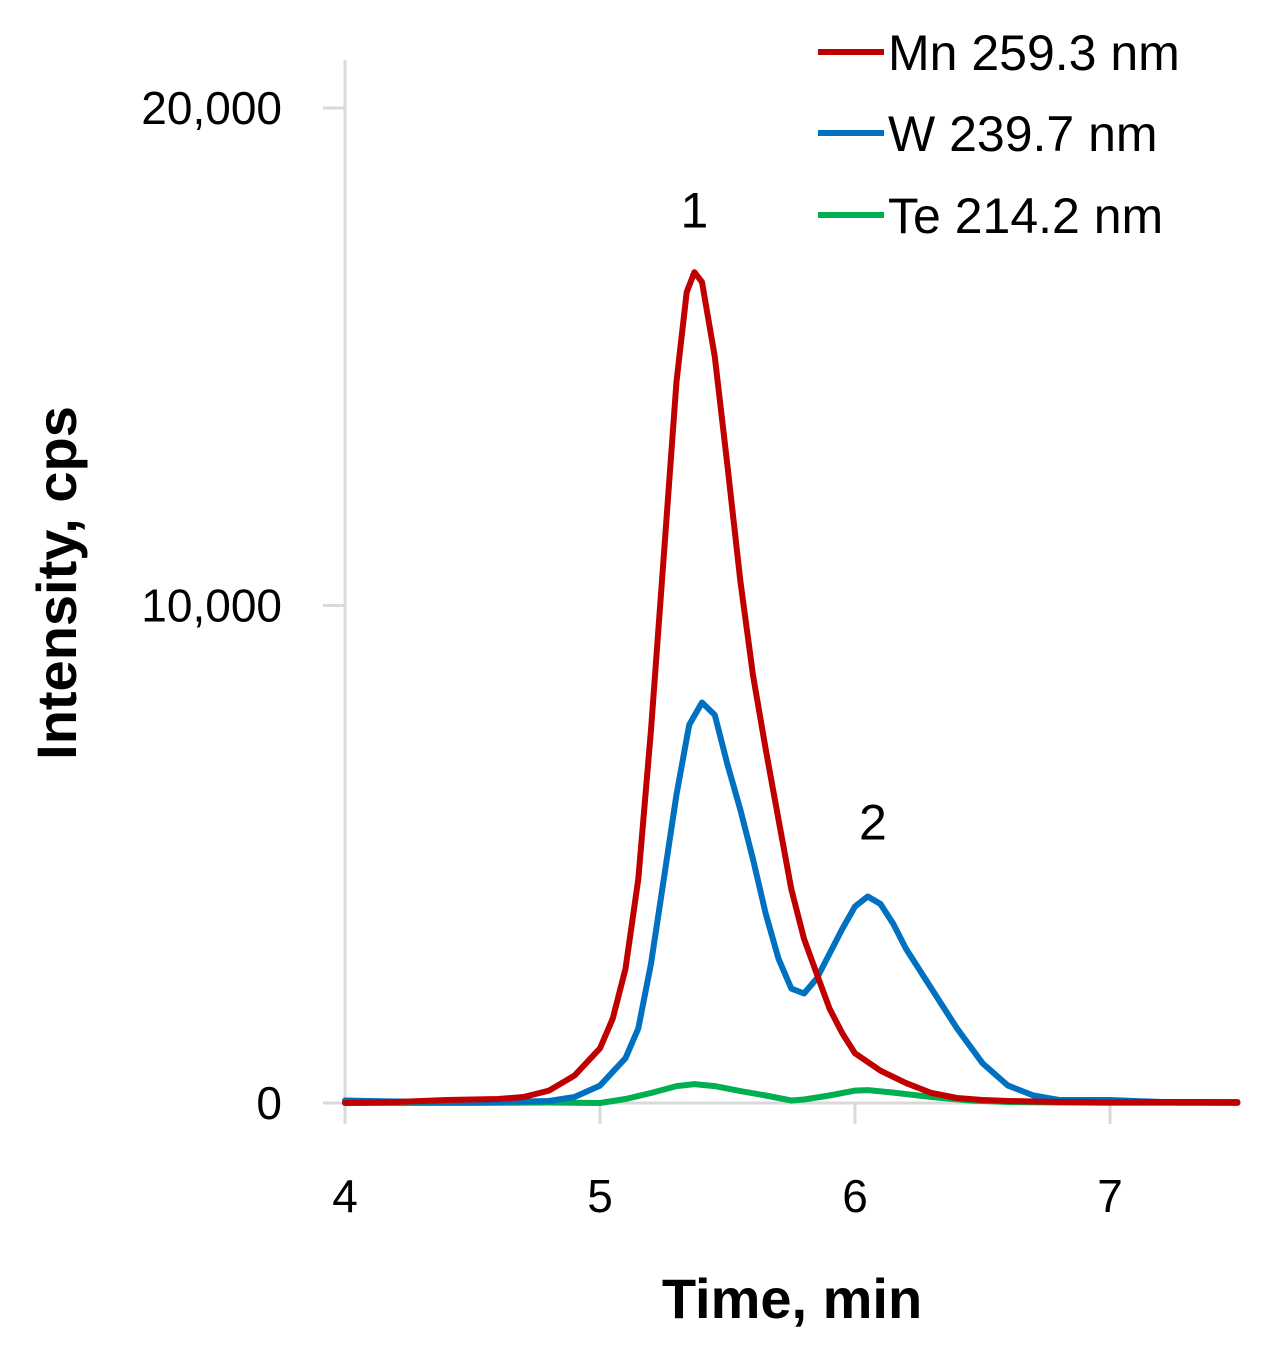  I want to click on y-axis-ticks: 0 10,000 20,000, so click(243, 605).